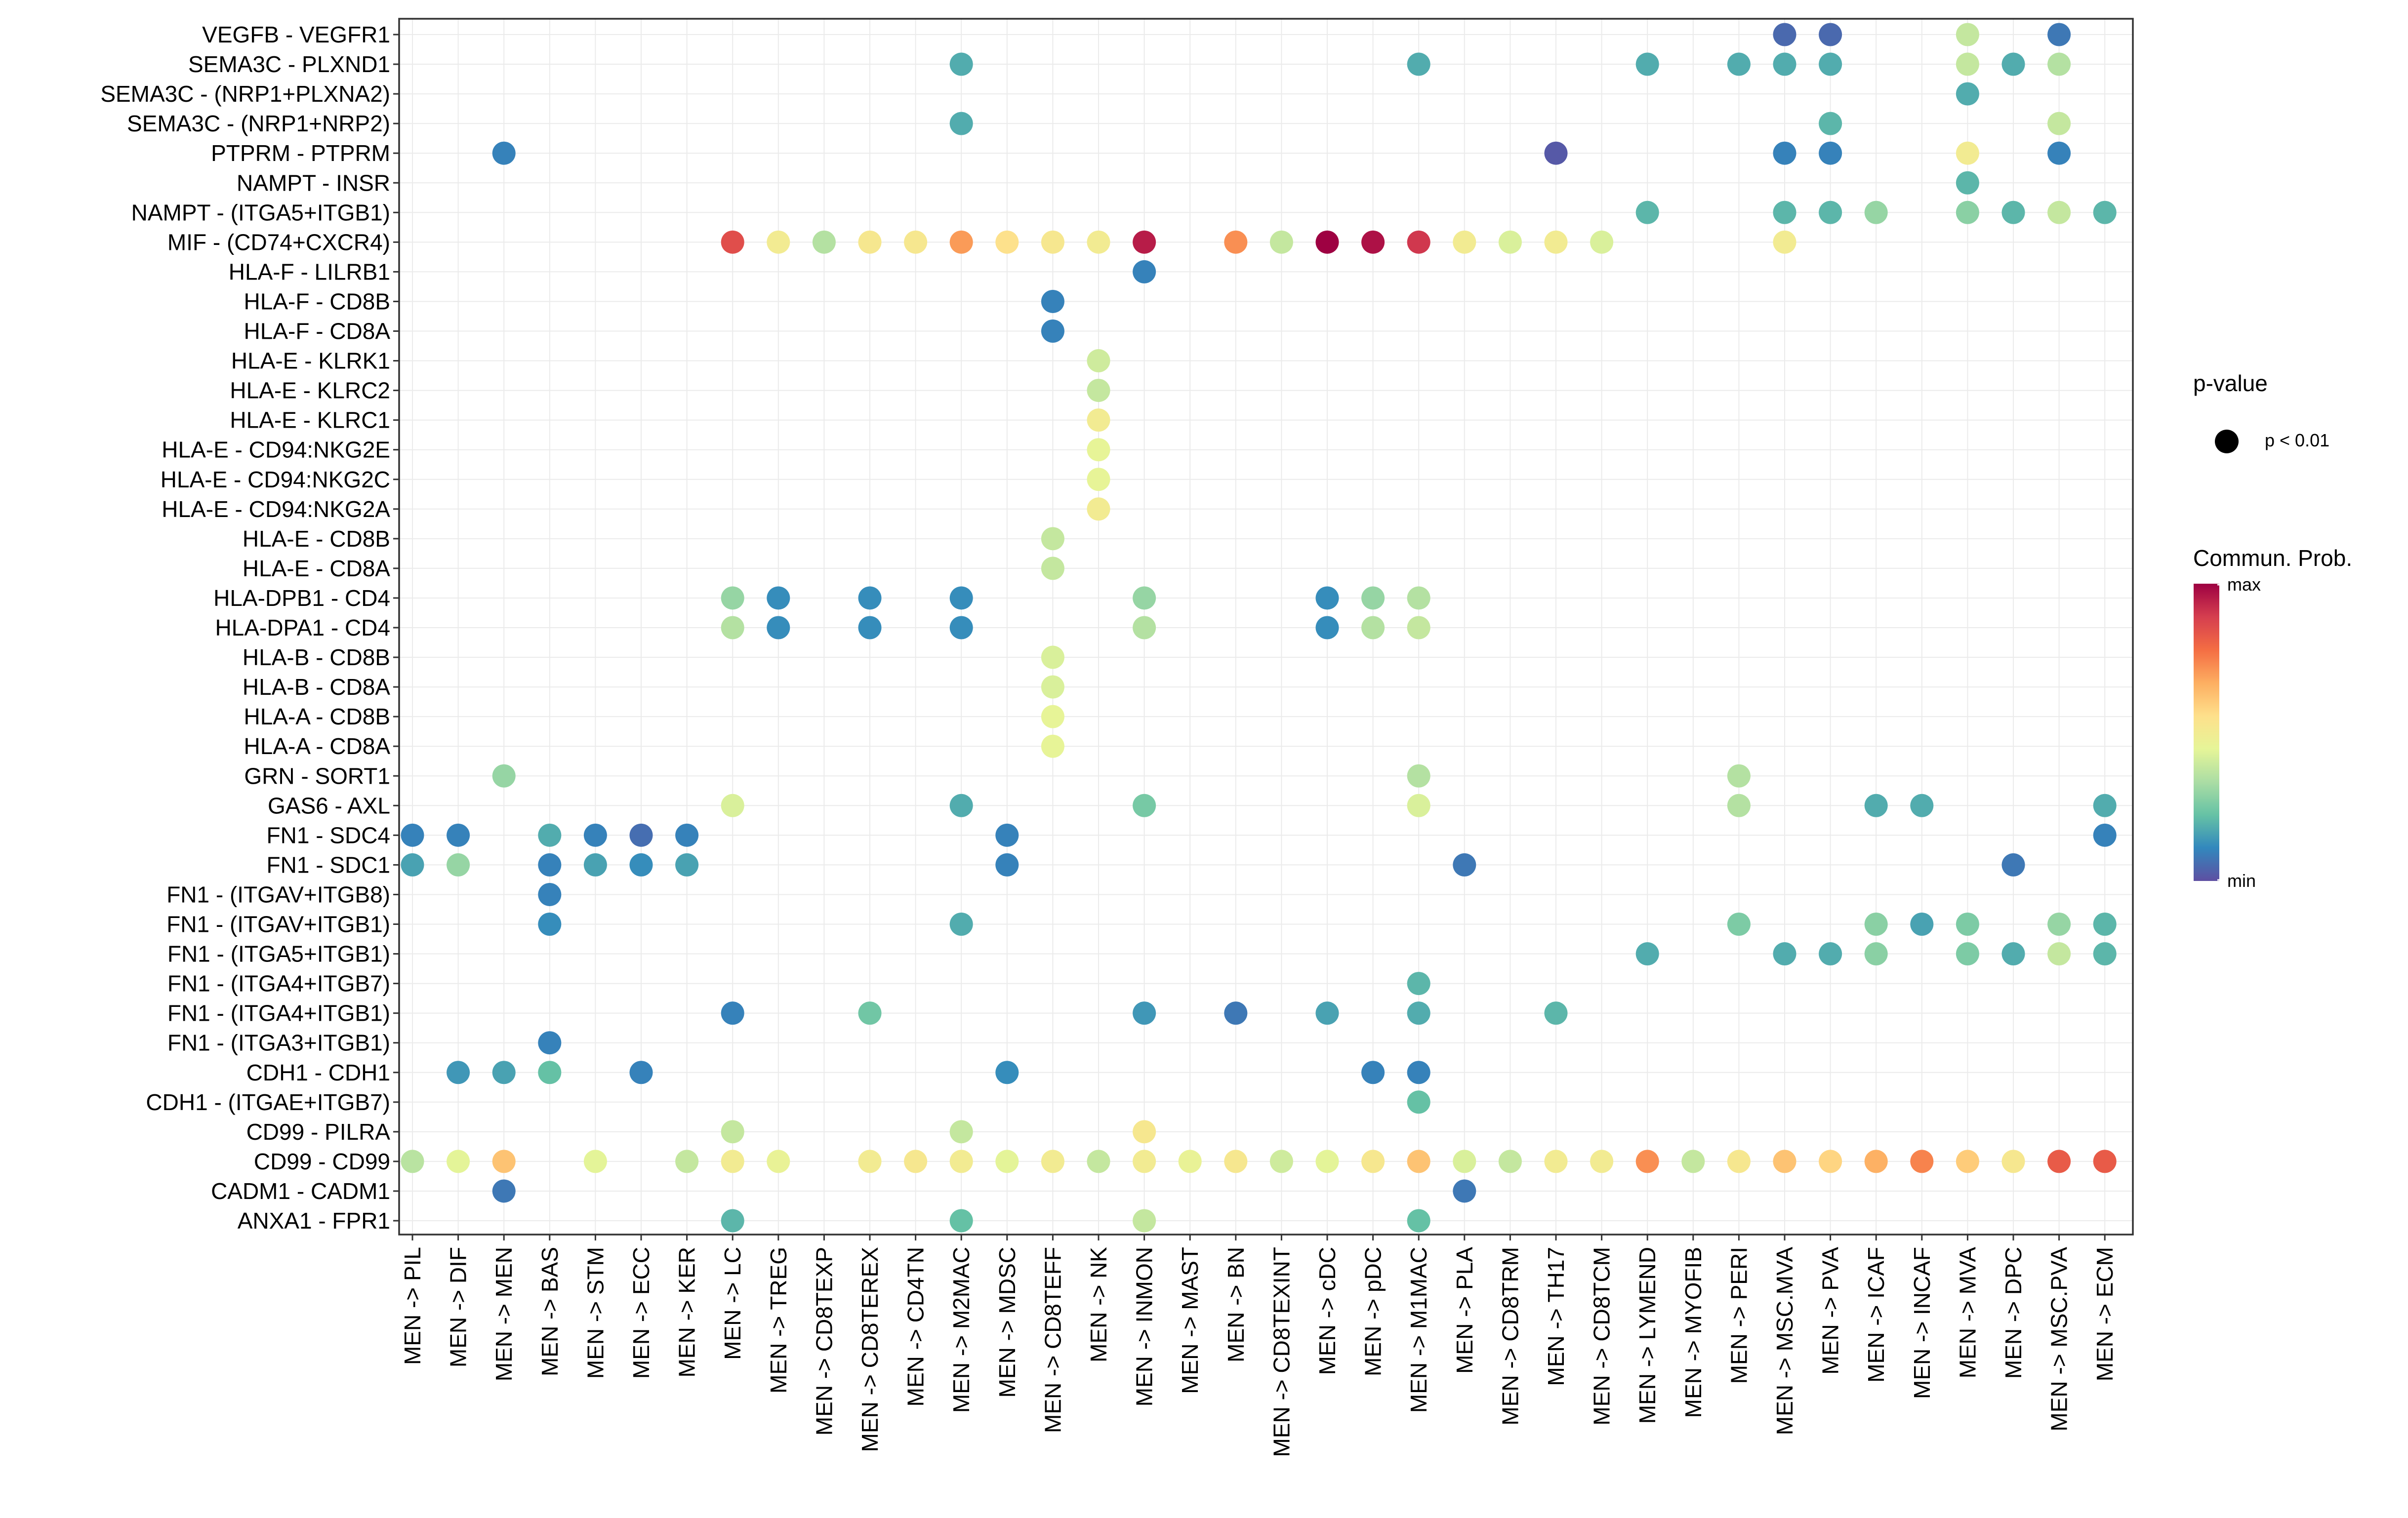 This screenshot has height=1518, width=2408. Describe the element at coordinates (314, 1221) in the screenshot. I see `y-tick-label: ANXA1 - FPR1` at that location.